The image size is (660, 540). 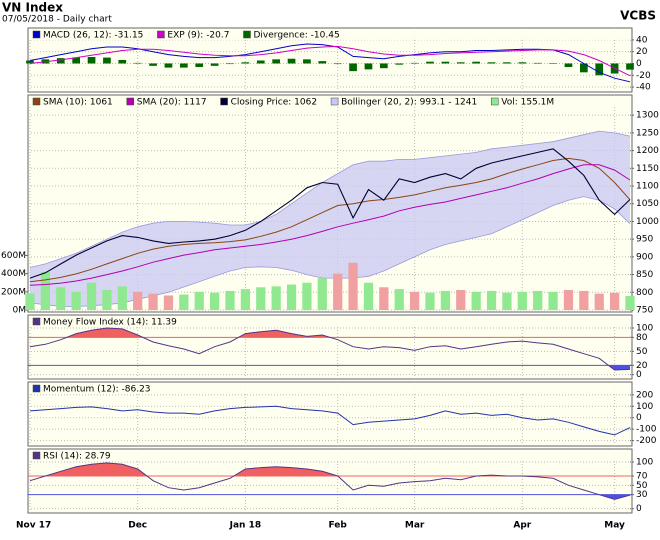 I want to click on chart-subtitle: 07/05/2018 - Daily chart, so click(x=57, y=20).